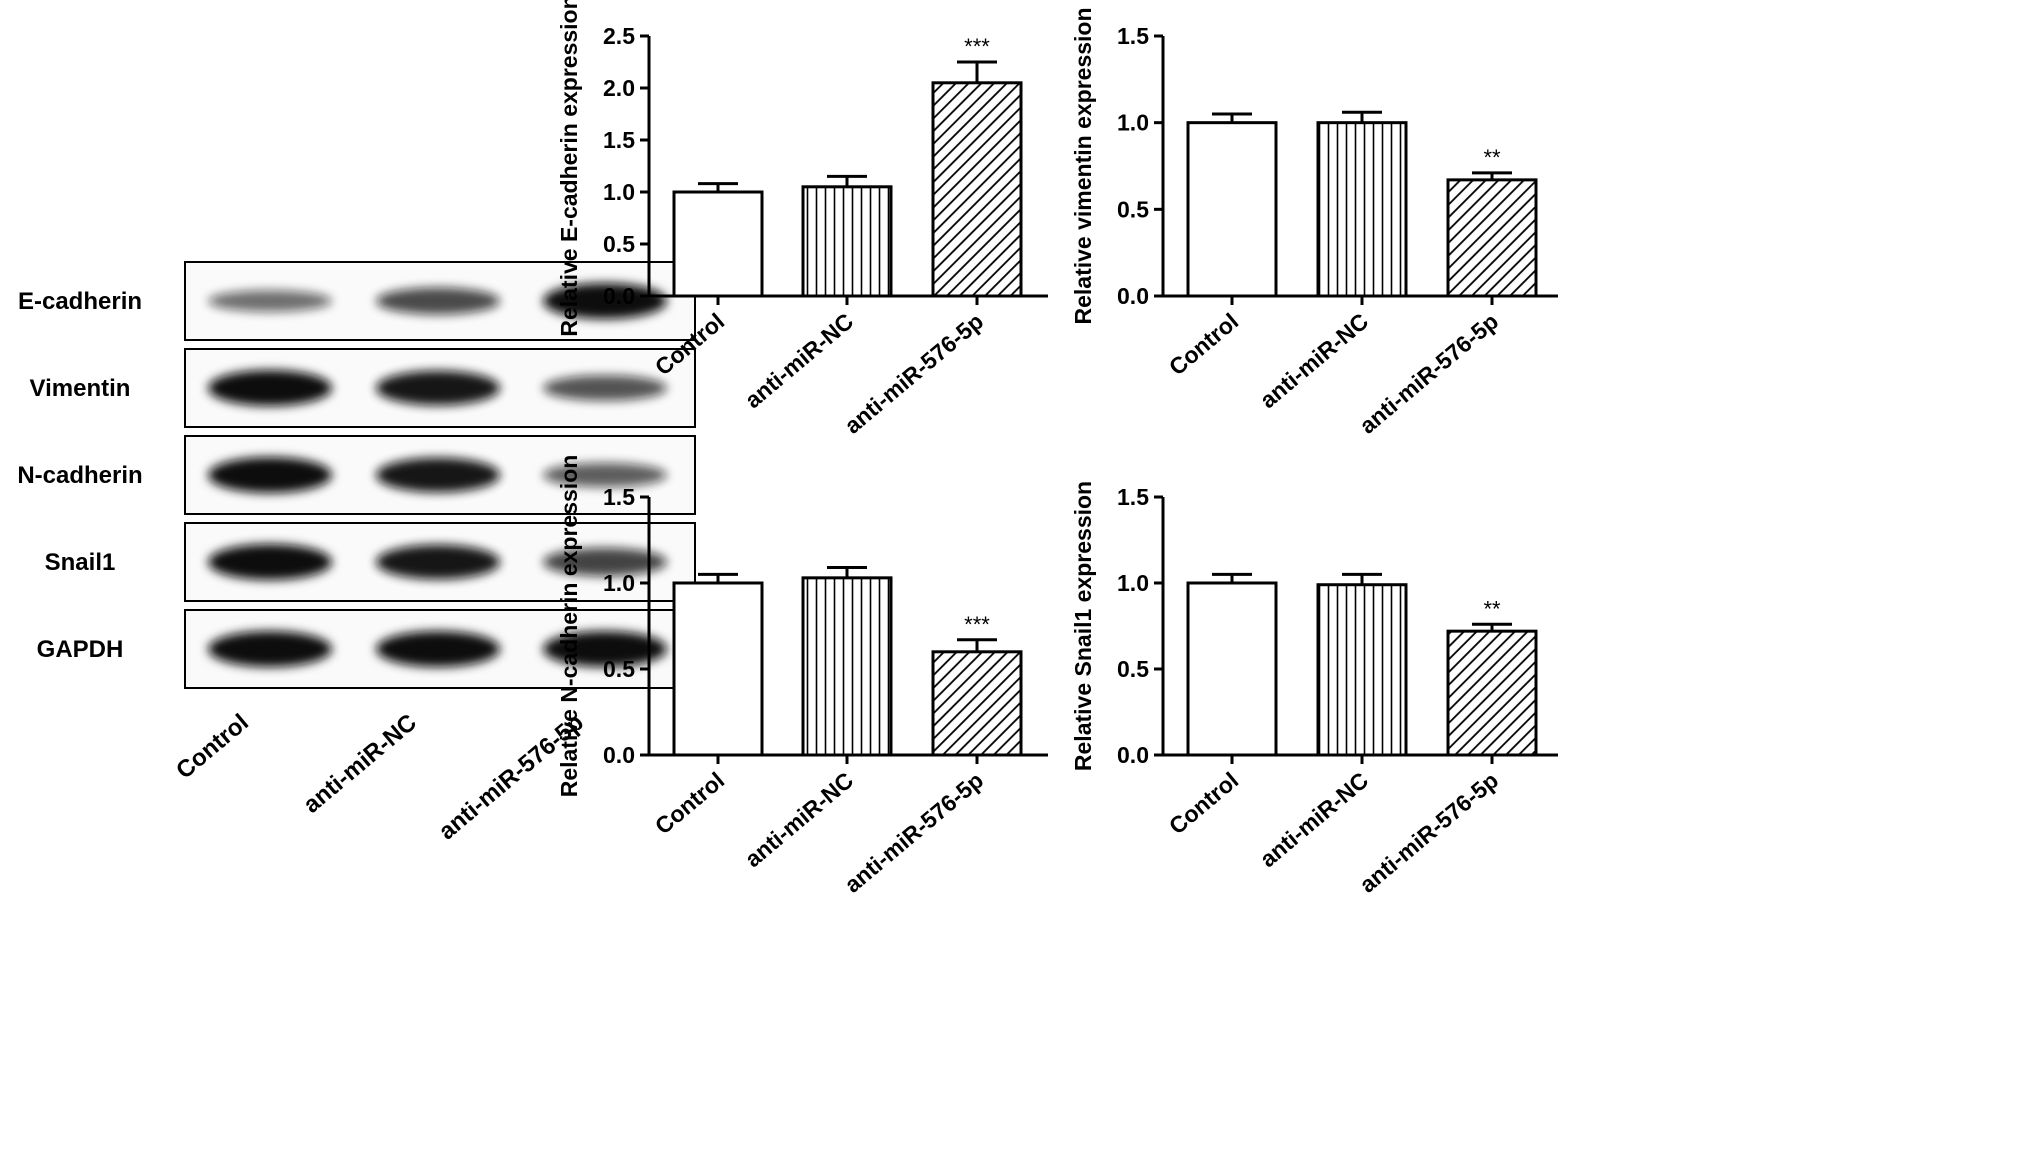 This screenshot has height=1175, width=2031. Describe the element at coordinates (605, 649) in the screenshot. I see `band-gapdh-anti-mir-576-5p` at that location.